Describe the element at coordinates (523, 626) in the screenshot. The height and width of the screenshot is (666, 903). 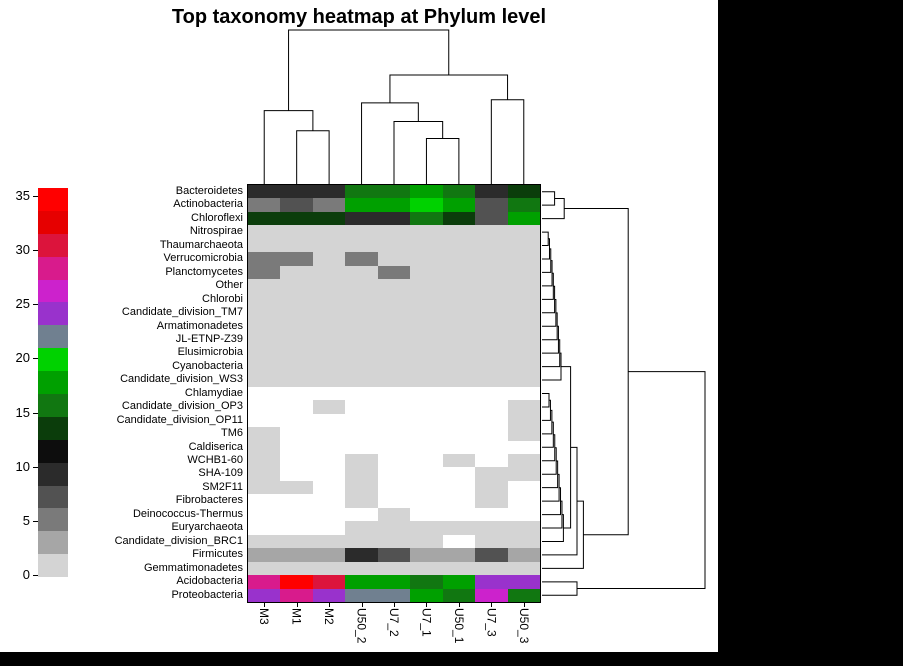
I see `column-label: U50_3` at that location.